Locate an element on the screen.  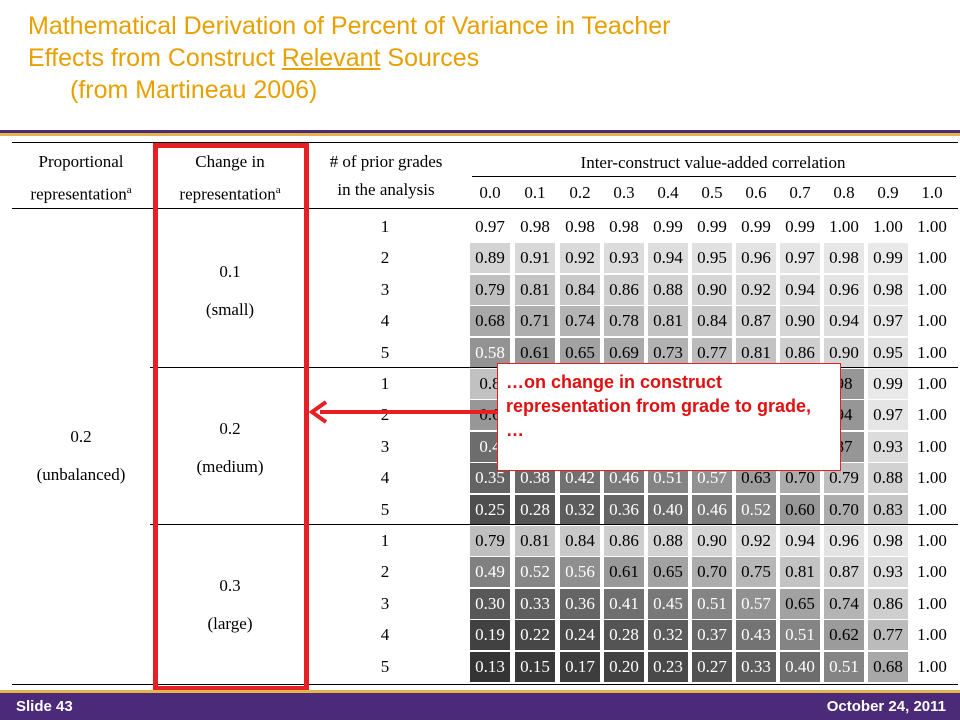
header-bottom-rule is located at coordinates (485, 208).